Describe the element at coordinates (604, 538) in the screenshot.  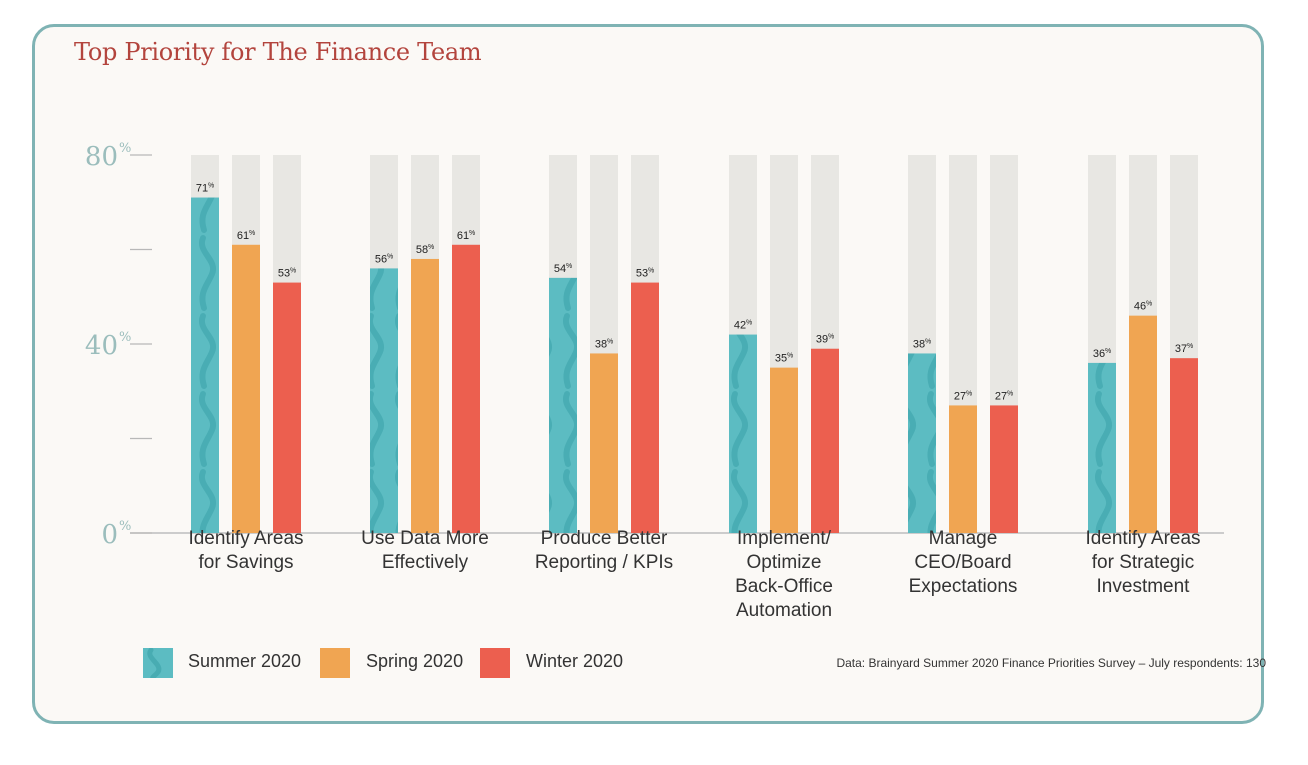
I see `category-label-line: Produce Better` at that location.